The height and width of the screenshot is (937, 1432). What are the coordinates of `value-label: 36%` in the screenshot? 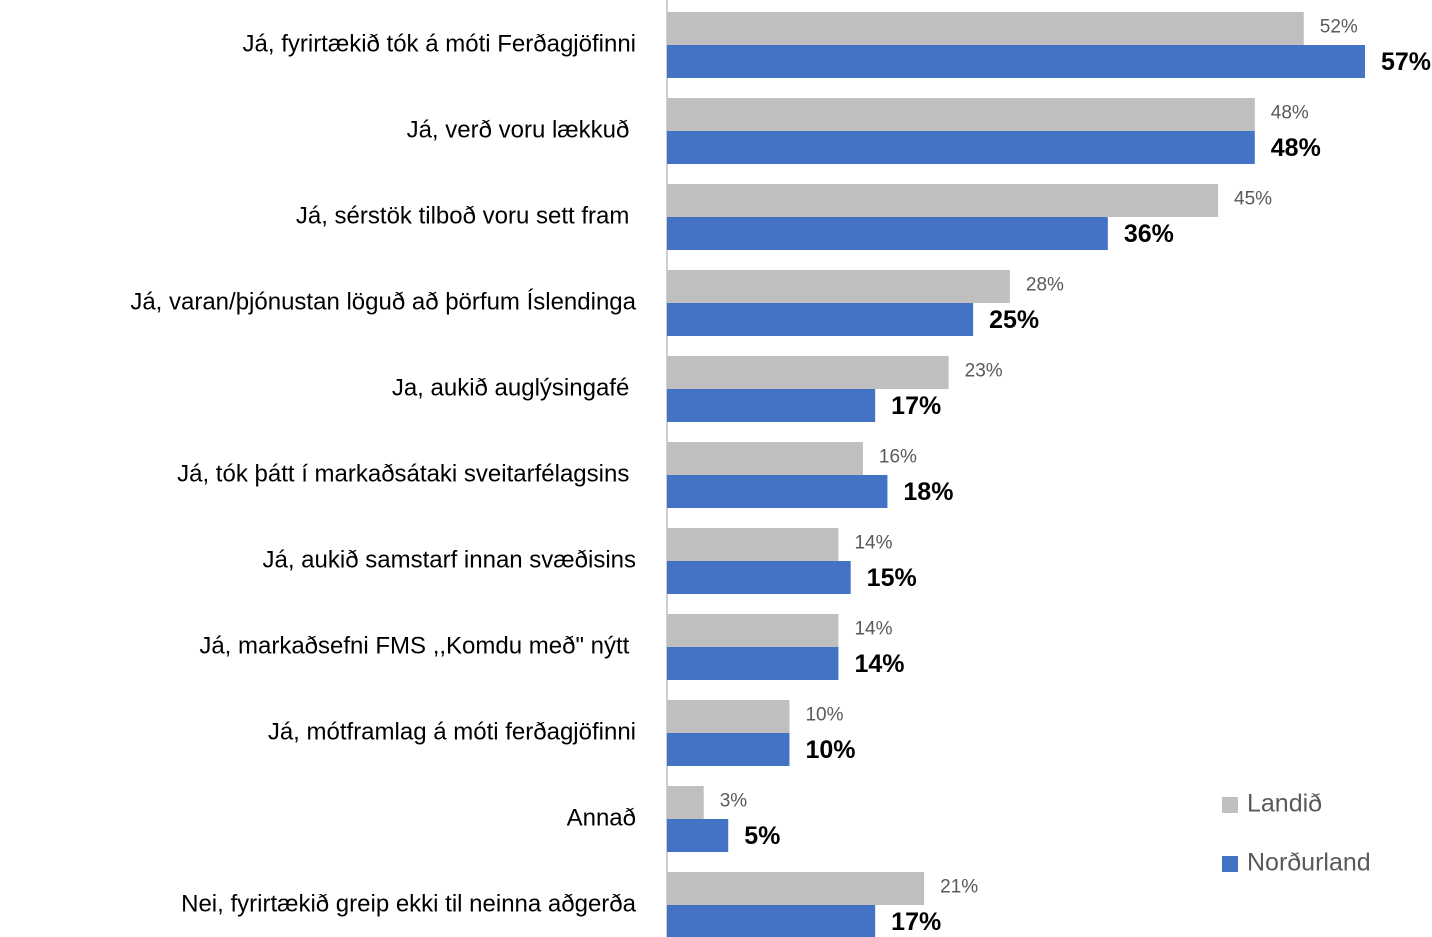 It's located at (1149, 234).